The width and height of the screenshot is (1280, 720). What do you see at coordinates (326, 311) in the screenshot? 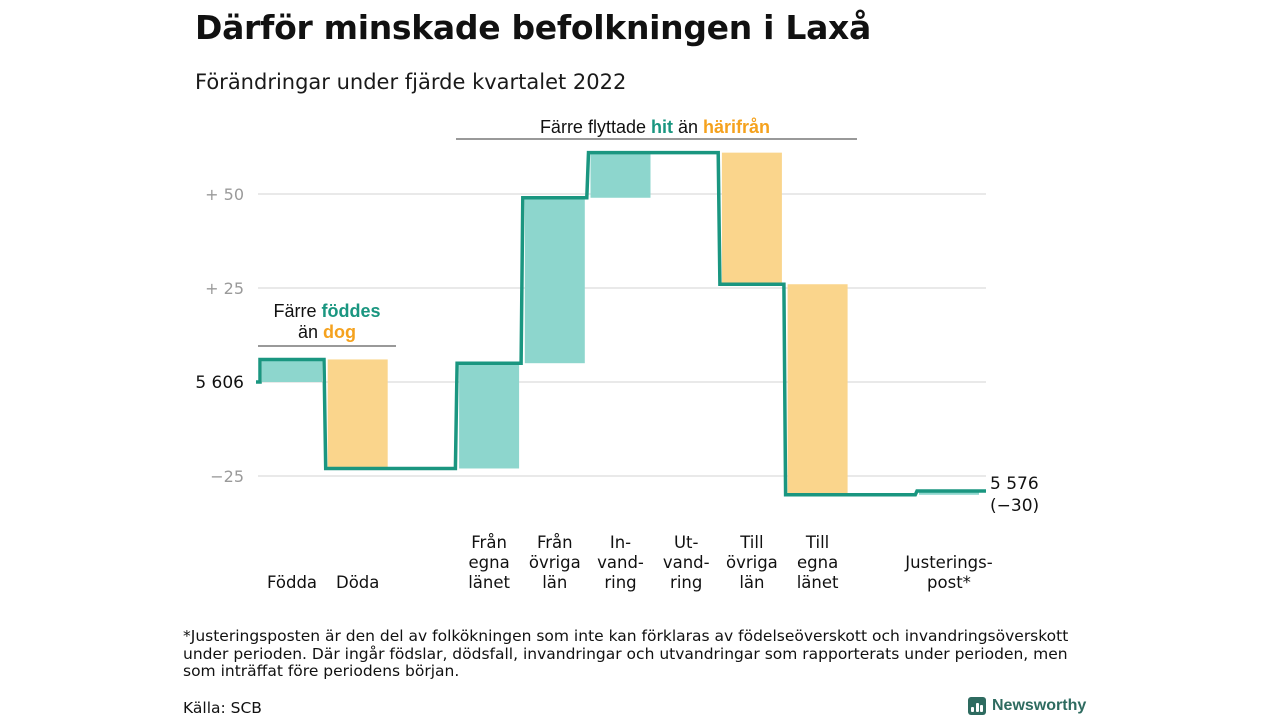
I see `annotation-births-deaths: Färre föddes` at bounding box center [326, 311].